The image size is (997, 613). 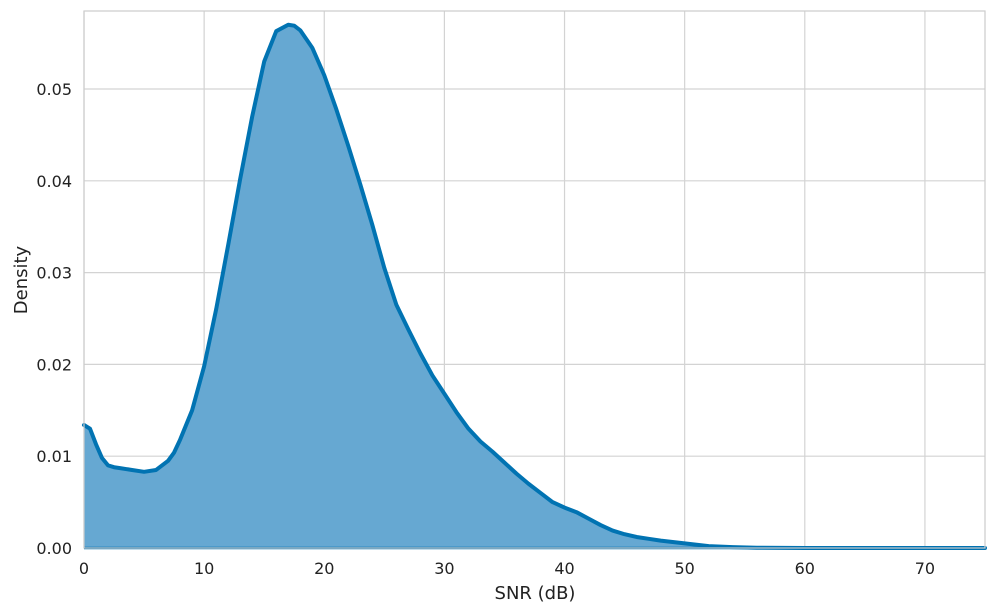 What do you see at coordinates (54, 273) in the screenshot?
I see `y-tick-label: 0.03` at bounding box center [54, 273].